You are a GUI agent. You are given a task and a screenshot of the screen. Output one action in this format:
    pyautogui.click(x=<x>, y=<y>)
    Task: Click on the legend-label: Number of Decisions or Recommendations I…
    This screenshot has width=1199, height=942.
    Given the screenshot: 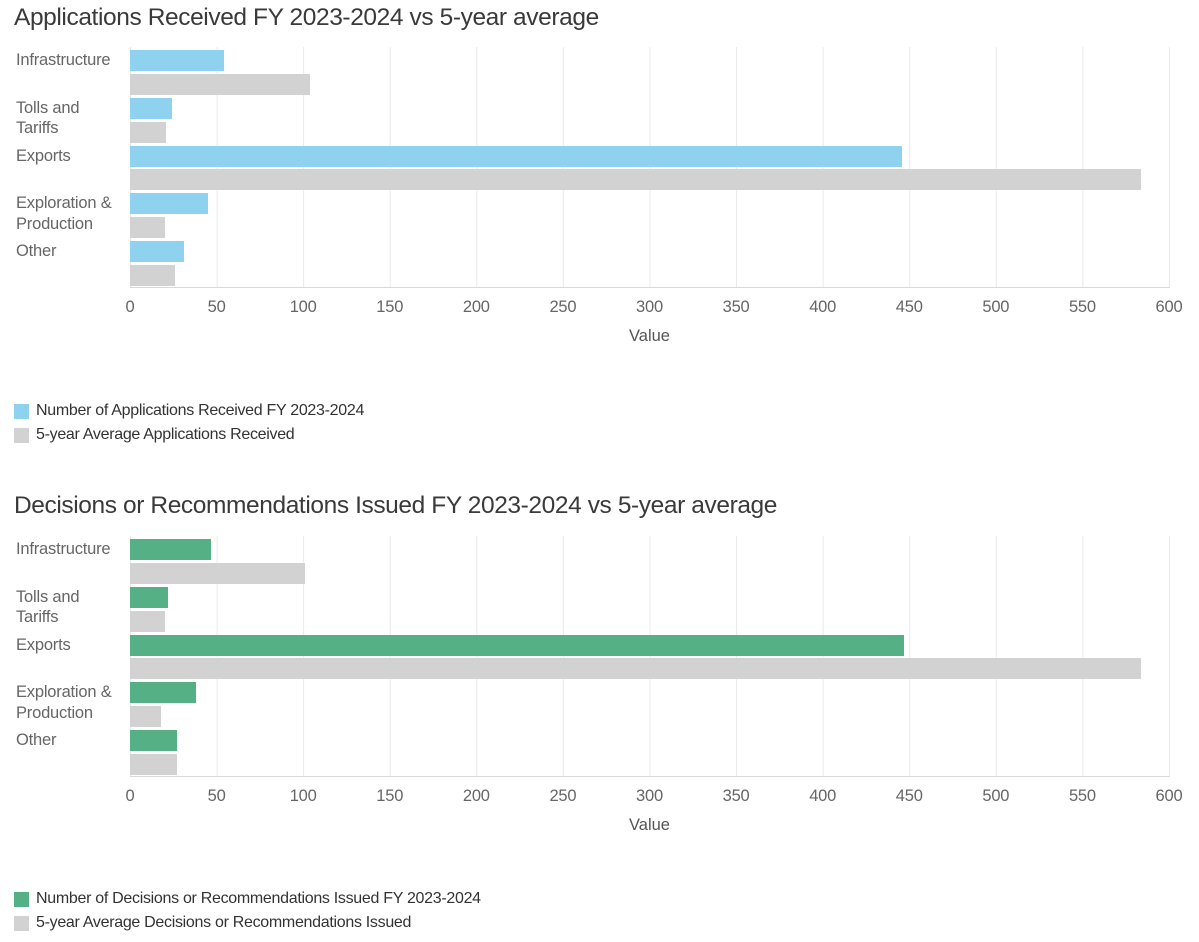 What is the action you would take?
    pyautogui.click(x=258, y=898)
    